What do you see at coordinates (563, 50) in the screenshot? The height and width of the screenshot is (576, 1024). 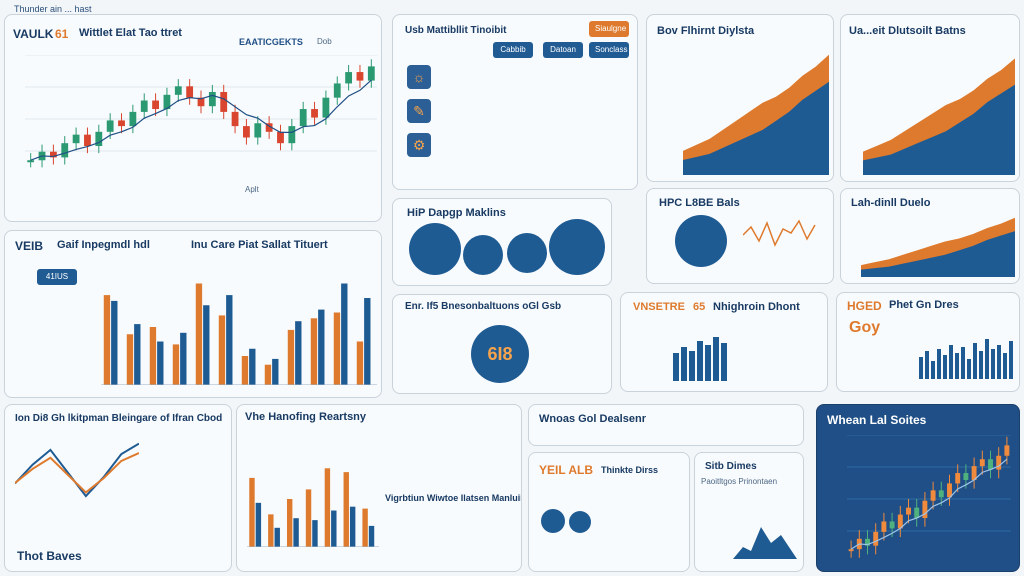 I see `tab-2: Datoan` at bounding box center [563, 50].